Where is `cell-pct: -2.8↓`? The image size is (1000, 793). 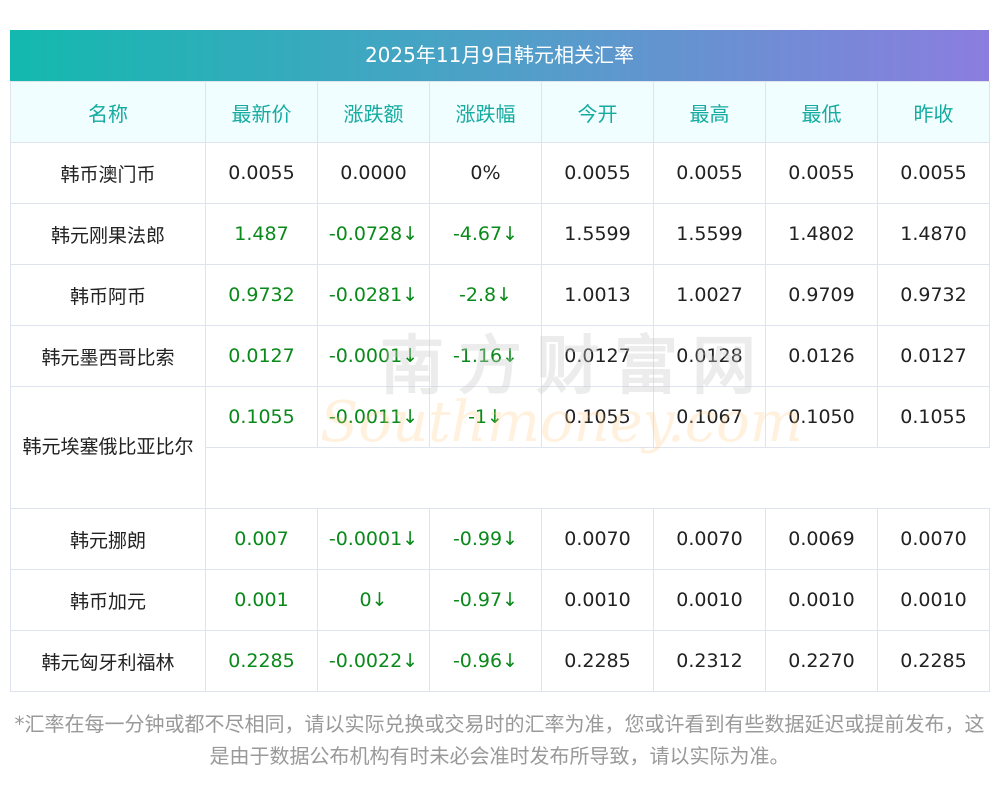
cell-pct: -2.8↓ is located at coordinates (485, 295).